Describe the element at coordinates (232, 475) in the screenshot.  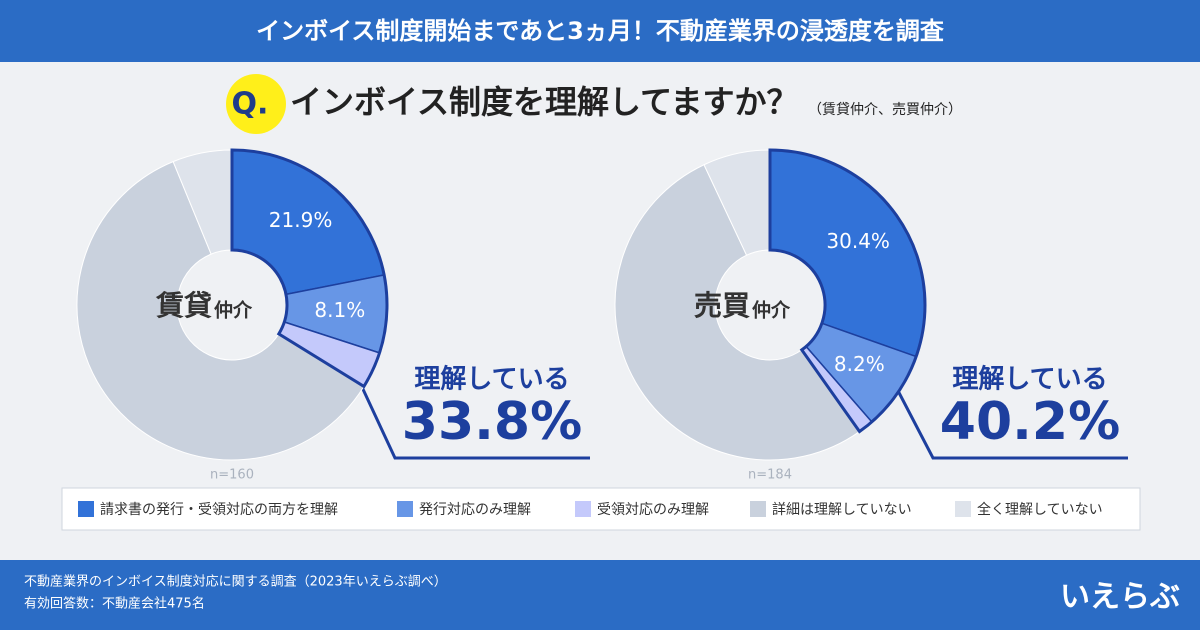
I see `sample-size: n=160` at that location.